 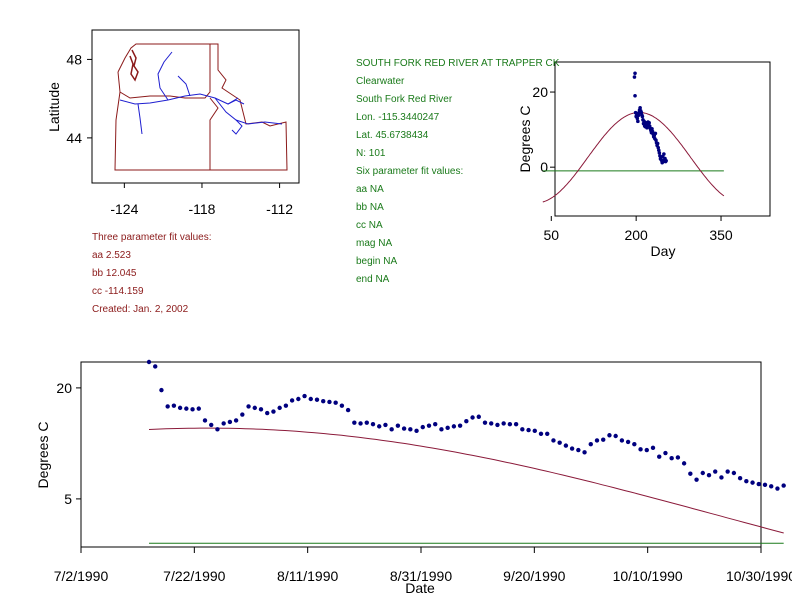 I want to click on salmon-river, so click(x=237, y=127).